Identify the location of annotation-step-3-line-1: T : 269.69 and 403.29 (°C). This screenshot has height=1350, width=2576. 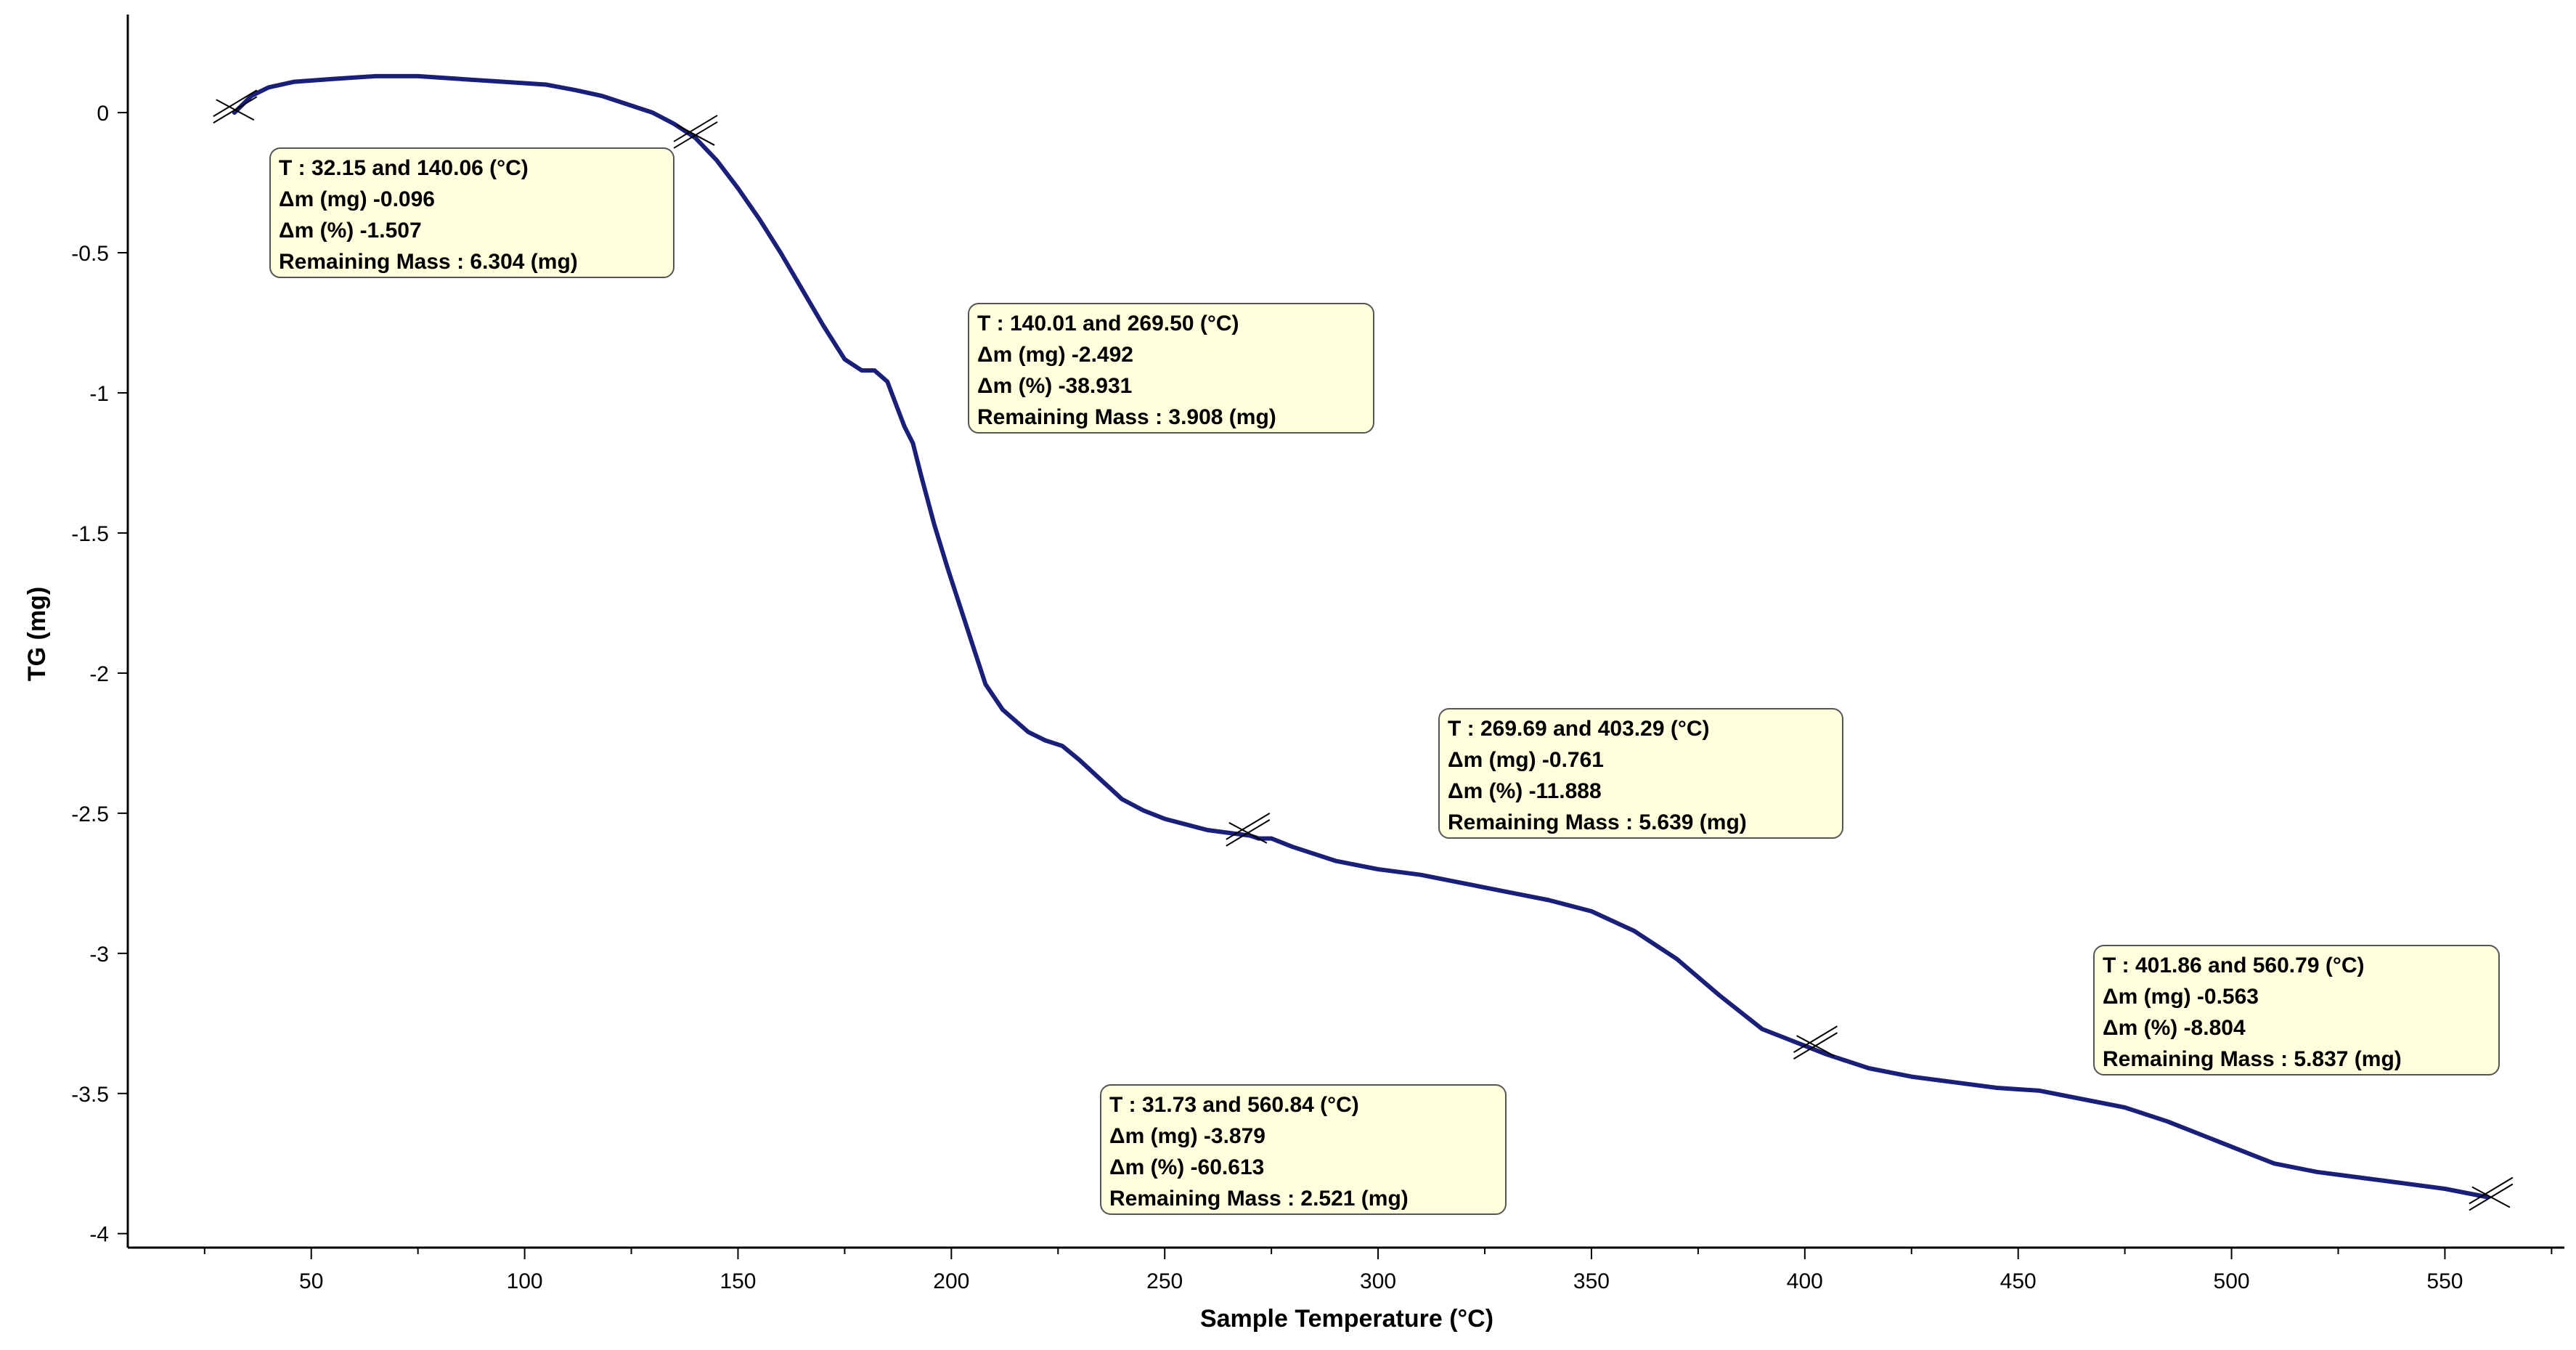
(1578, 729).